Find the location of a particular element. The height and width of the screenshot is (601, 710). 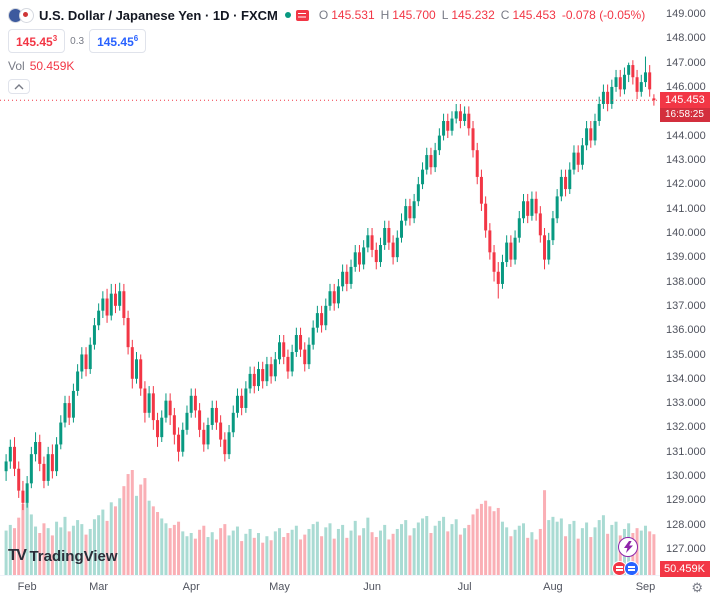

currency-pair-flag-icon is located at coordinates (21, 15).